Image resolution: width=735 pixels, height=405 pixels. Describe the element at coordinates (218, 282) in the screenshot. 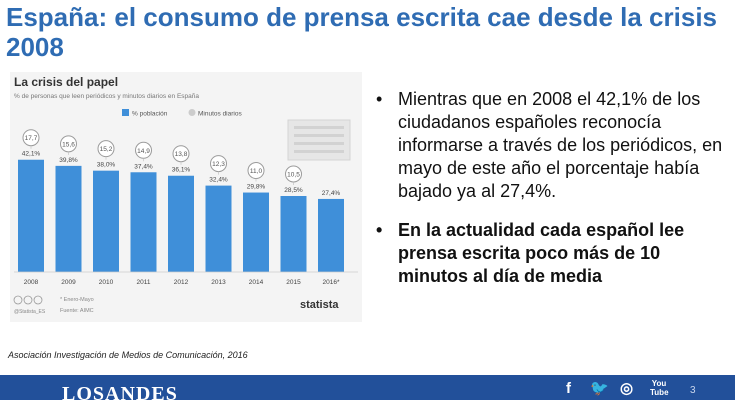

I see `x-tick-label: 2013` at that location.